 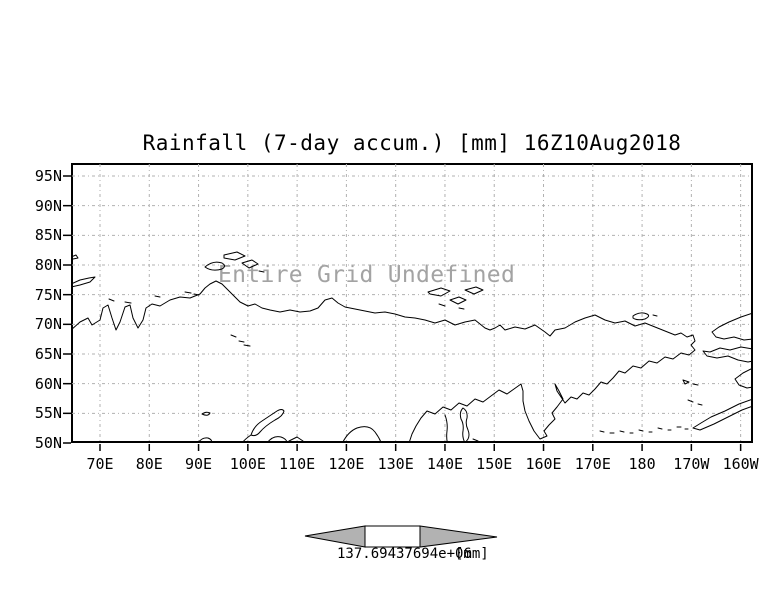 What do you see at coordinates (247, 464) in the screenshot?
I see `x-tick-label: 100E` at bounding box center [247, 464].